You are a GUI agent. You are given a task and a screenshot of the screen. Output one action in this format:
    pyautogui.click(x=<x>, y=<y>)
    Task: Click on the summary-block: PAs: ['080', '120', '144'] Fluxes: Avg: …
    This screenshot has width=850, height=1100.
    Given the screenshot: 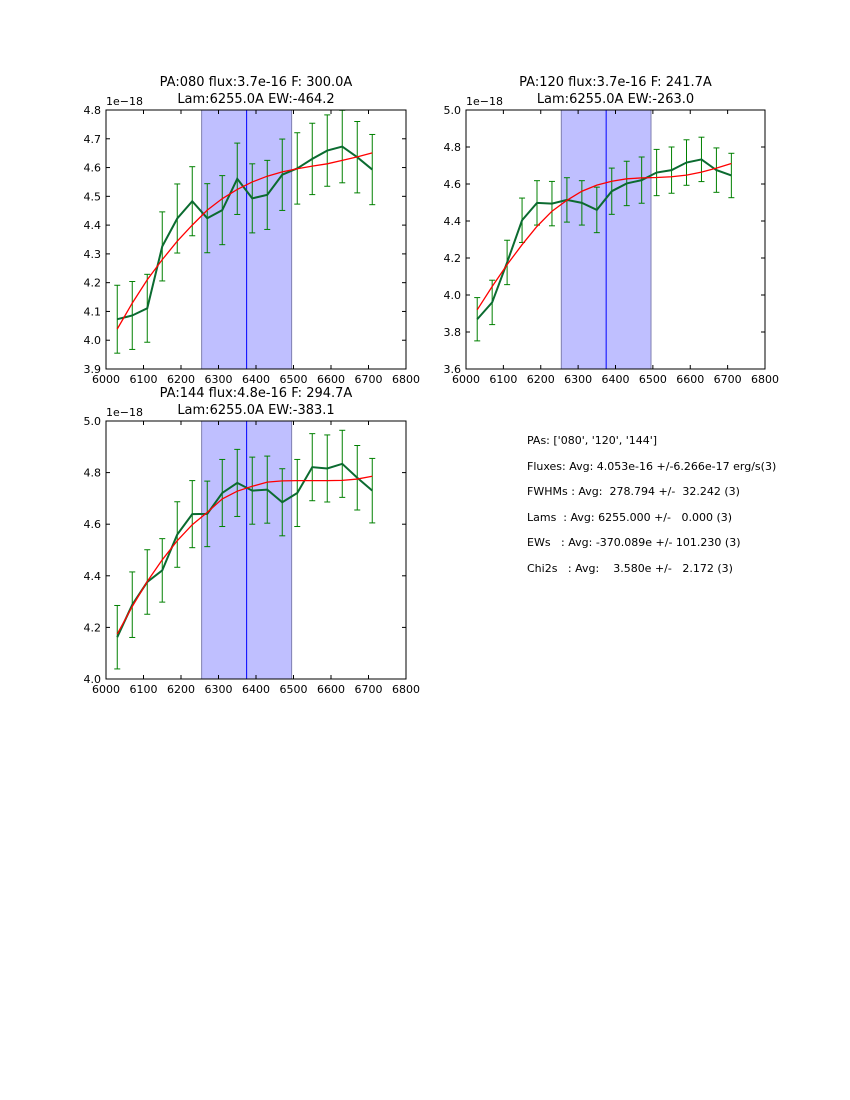 What is the action you would take?
    pyautogui.click(x=651, y=511)
    